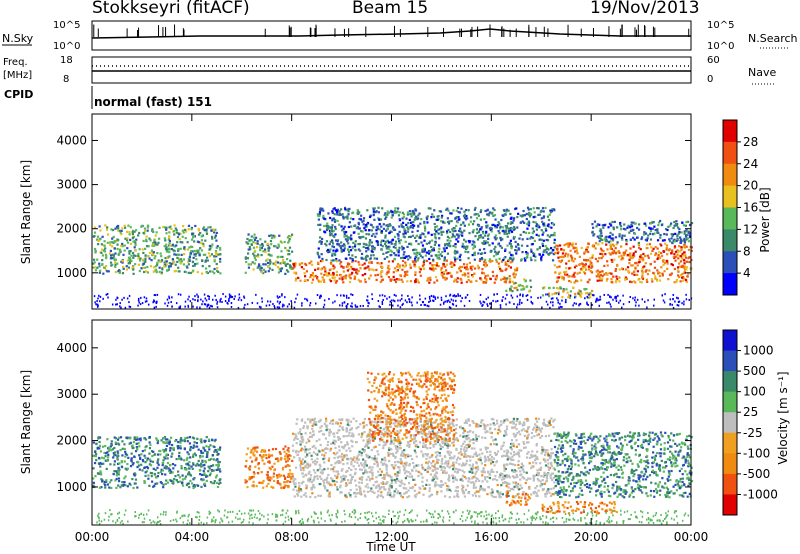  What do you see at coordinates (750, 229) in the screenshot?
I see `power-cbar-tick: 12` at bounding box center [750, 229].